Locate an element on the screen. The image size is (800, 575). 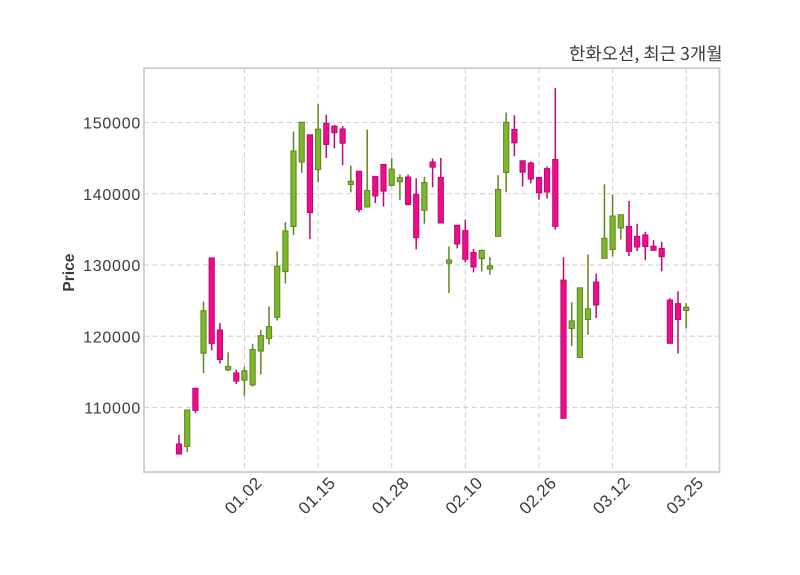
svg-text: Price is located at coordinates (69, 272).